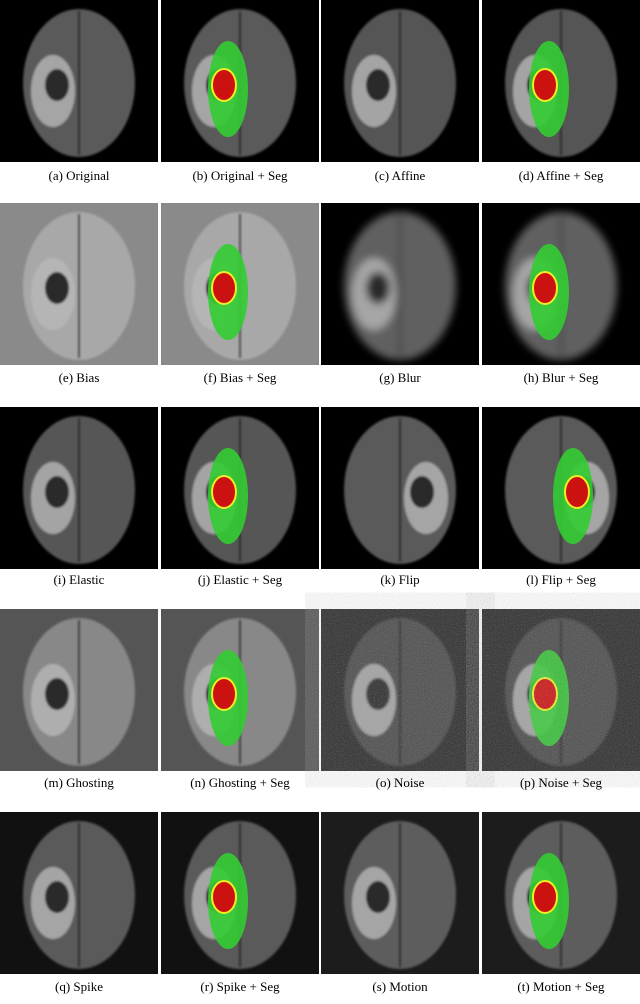 This screenshot has height=1004, width=640. What do you see at coordinates (240, 579) in the screenshot?
I see `caption: (j) Elastic + Seg` at bounding box center [240, 579].